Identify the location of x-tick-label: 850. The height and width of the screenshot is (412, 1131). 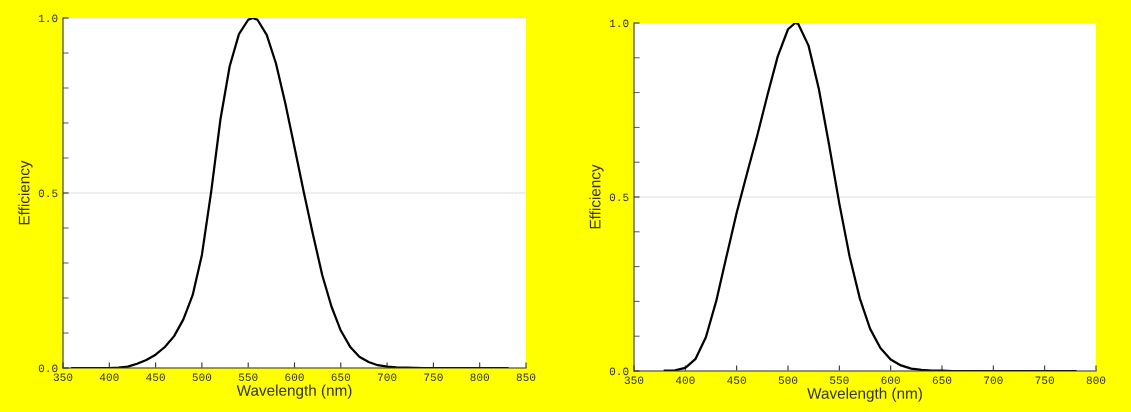
(526, 377).